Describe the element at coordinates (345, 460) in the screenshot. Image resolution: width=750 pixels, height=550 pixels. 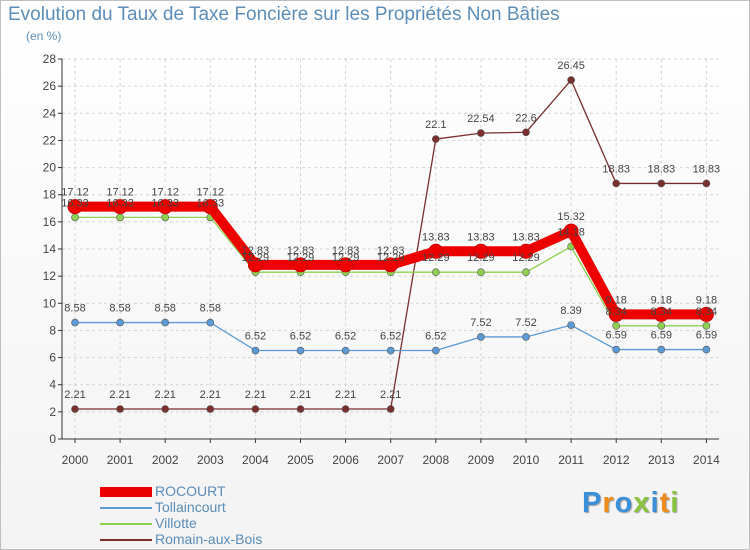
I see `x-tick-label: 2006` at that location.